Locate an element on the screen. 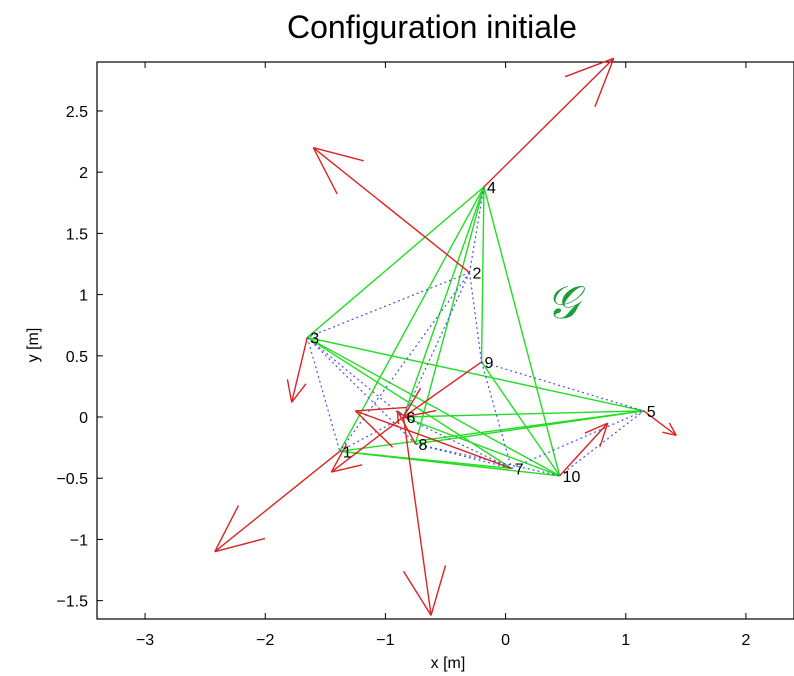  node-label-7: 7 is located at coordinates (519, 469).